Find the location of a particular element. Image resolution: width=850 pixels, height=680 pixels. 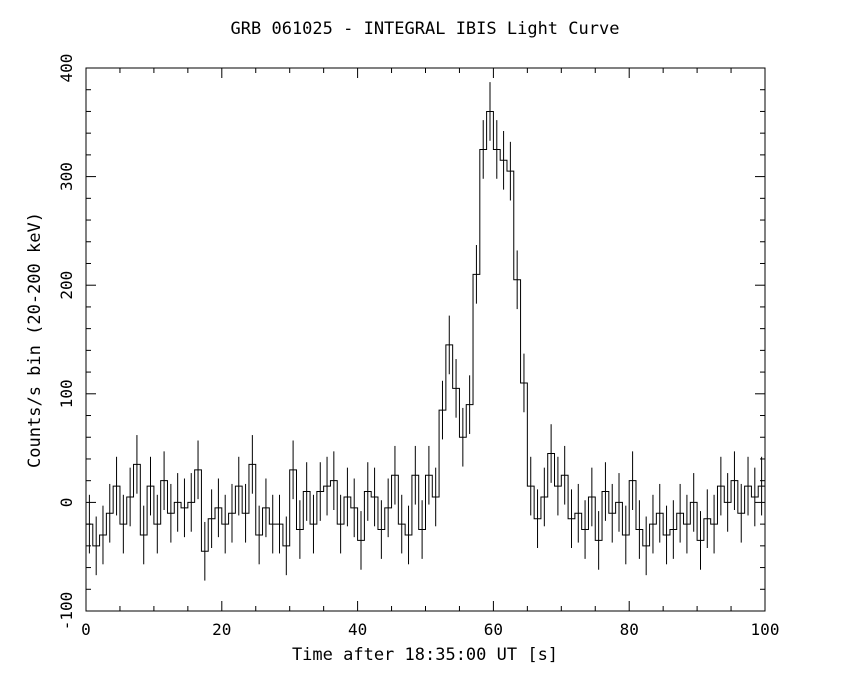

x-axis-label: Time after 18:35:00 UT [s] is located at coordinates (425, 655).